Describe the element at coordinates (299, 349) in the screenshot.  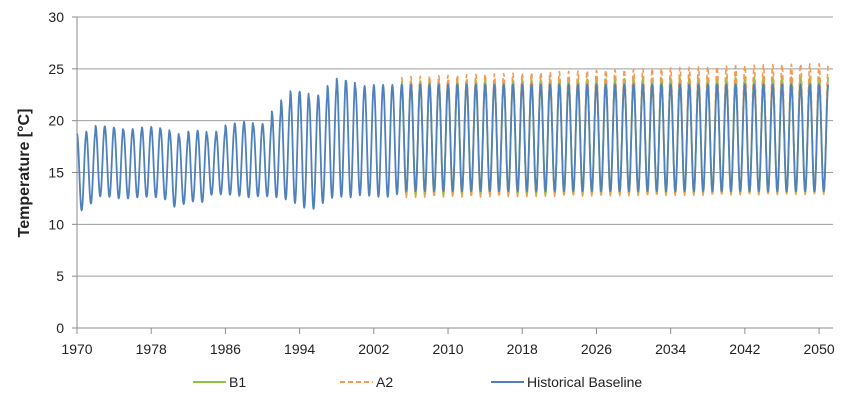
I see `x-tick-label: 1994` at that location.